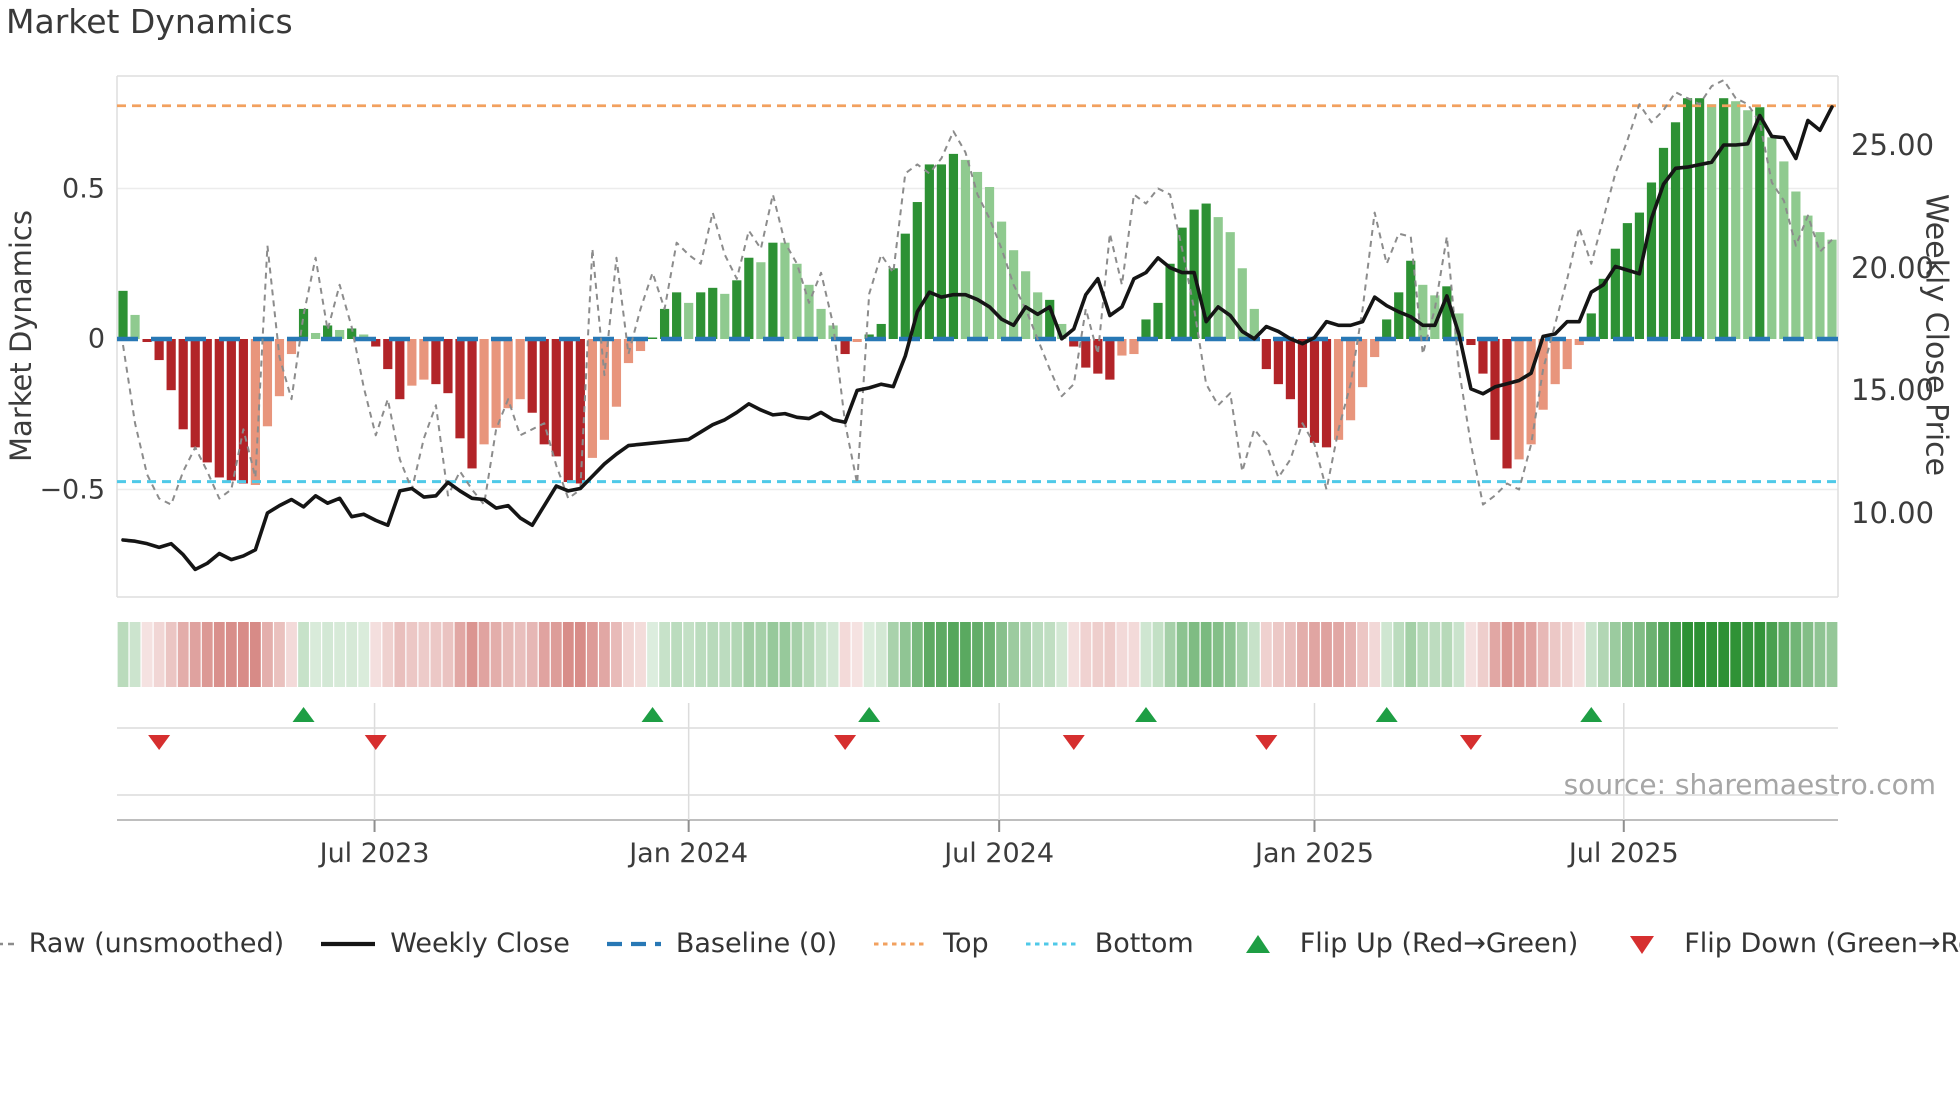 Image resolution: width=1960 pixels, height=1102 pixels. I want to click on flip-down-markers, so click(815, 742).